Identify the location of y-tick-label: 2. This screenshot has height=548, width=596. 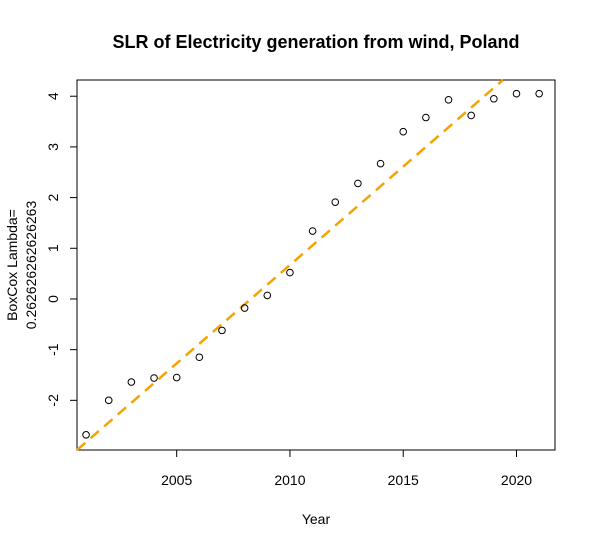
(53, 197).